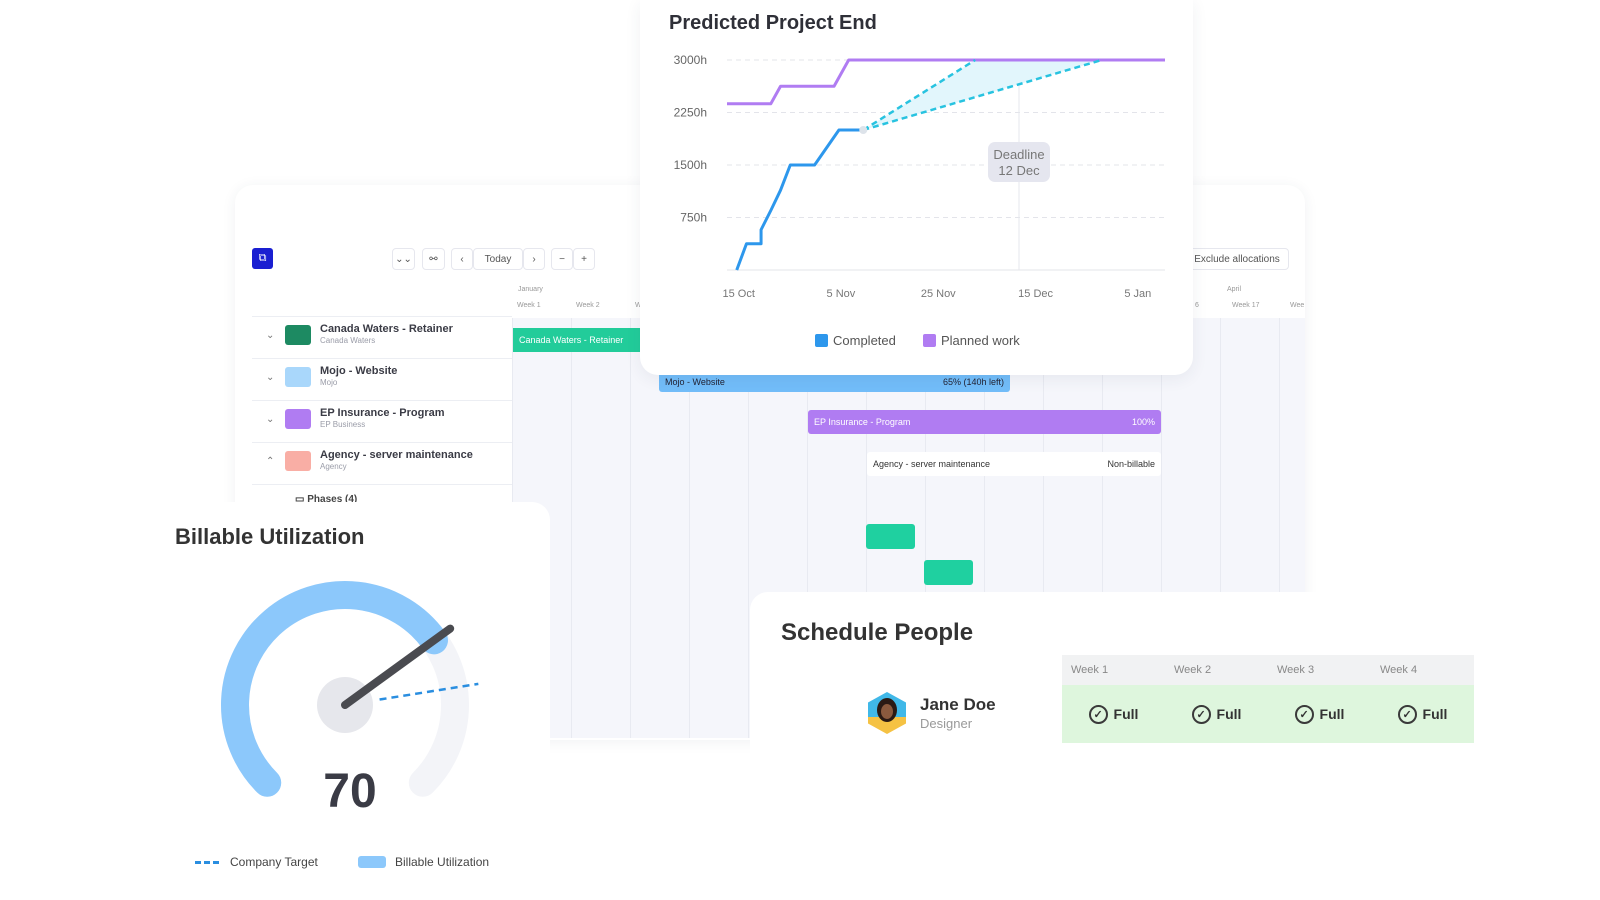  What do you see at coordinates (386, 329) in the screenshot?
I see `project-name: Canada Waters - Retainer` at bounding box center [386, 329].